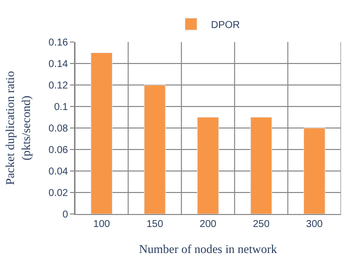  What do you see at coordinates (208, 224) in the screenshot?
I see `x-tick-label: 200` at bounding box center [208, 224].